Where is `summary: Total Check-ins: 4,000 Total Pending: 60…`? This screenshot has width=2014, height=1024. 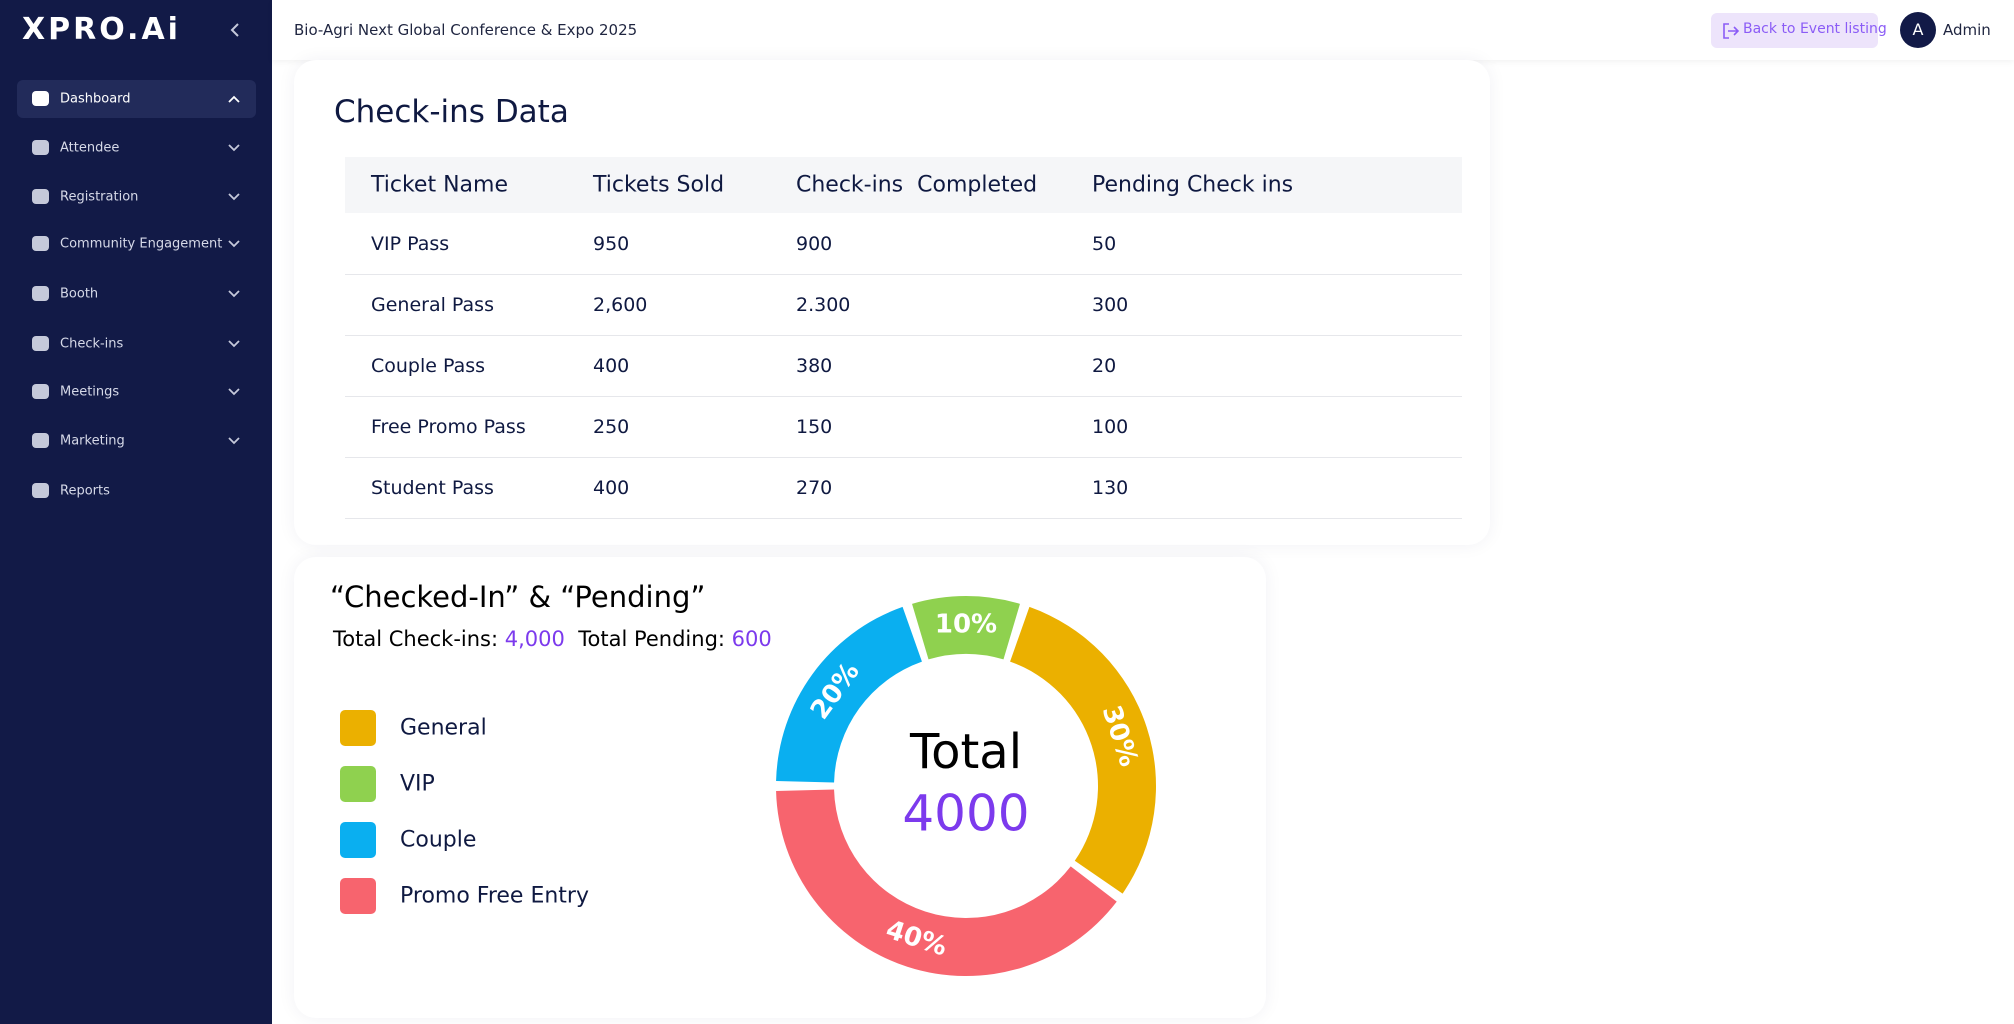 summary: Total Check-ins: 4,000 Total Pending: 60… is located at coordinates (552, 639).